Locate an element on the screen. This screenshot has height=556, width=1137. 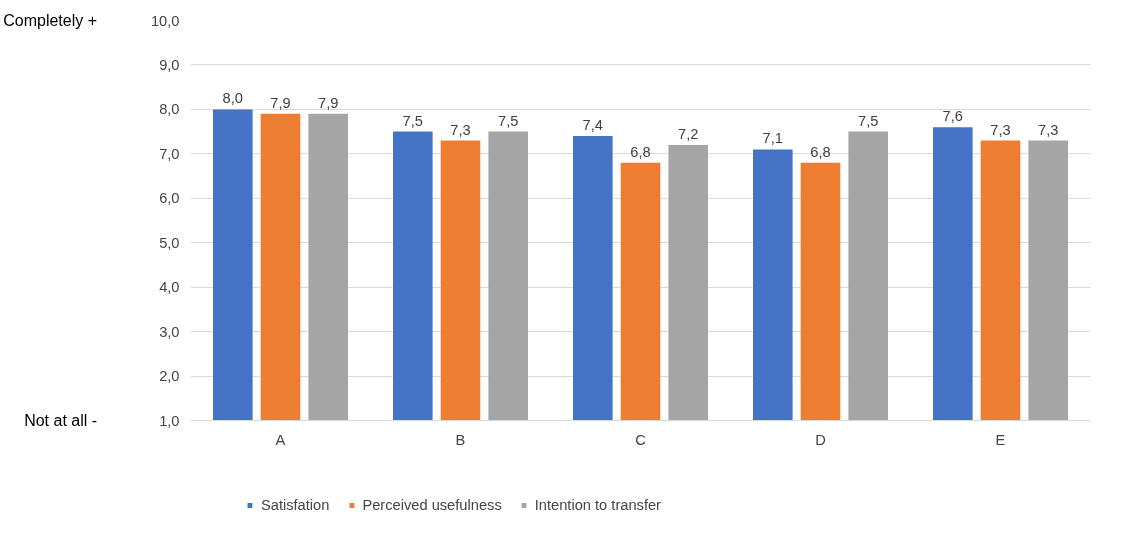
legend-label: Intention to transfer is located at coordinates (598, 505).